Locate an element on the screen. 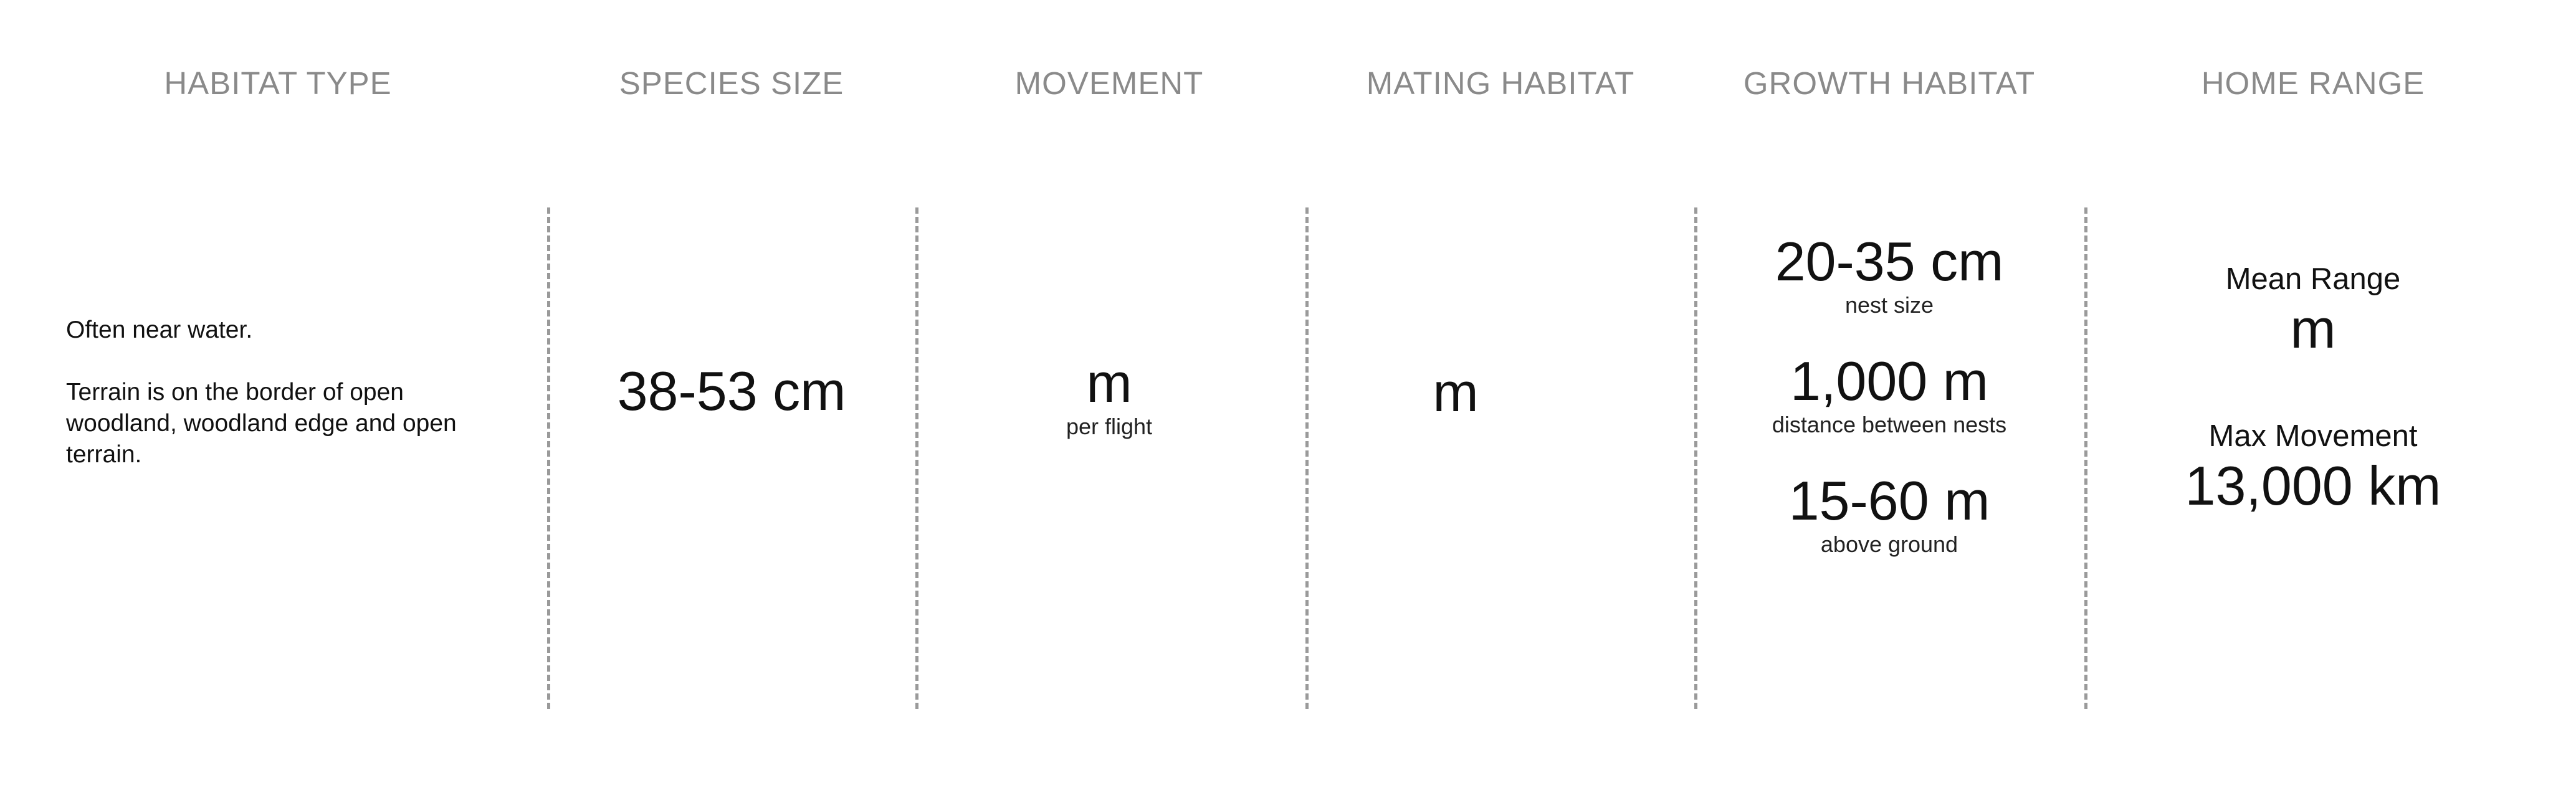  header-habitat-type: HABITAT TYPE is located at coordinates (278, 83).